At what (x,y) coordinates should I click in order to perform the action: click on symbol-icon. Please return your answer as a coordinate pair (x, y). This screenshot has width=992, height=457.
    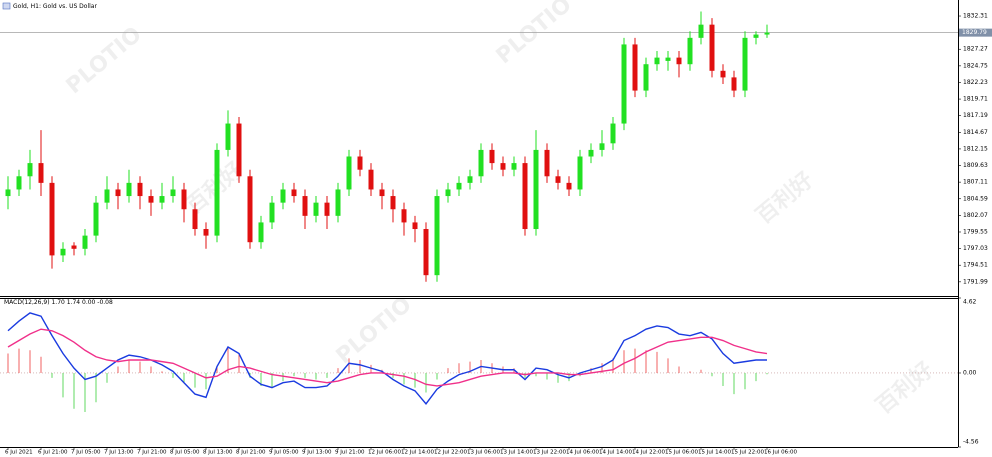
    Looking at the image, I should click on (6, 6).